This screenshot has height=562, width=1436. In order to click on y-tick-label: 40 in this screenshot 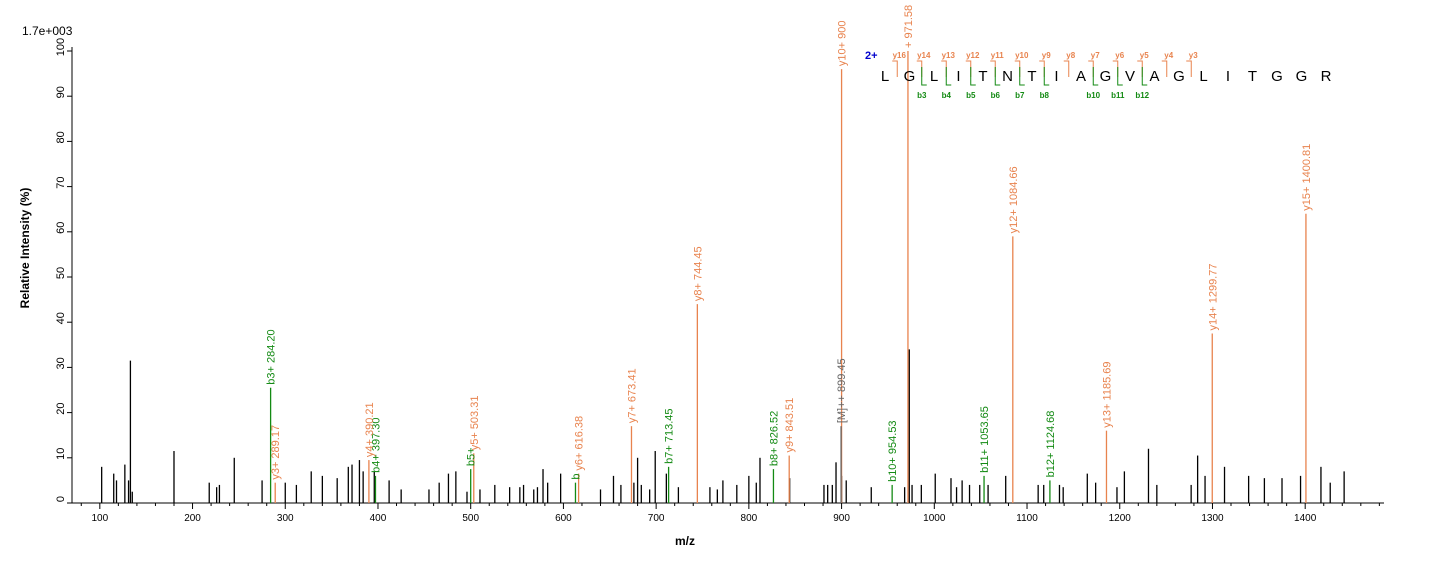, I will do `click(61, 318)`.